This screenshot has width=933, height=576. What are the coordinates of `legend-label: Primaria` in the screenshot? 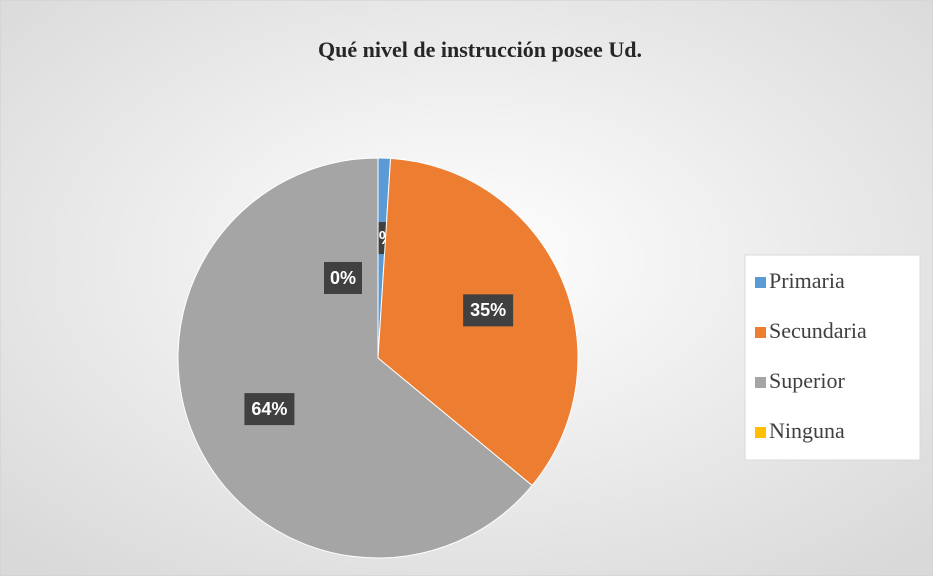 It's located at (807, 280).